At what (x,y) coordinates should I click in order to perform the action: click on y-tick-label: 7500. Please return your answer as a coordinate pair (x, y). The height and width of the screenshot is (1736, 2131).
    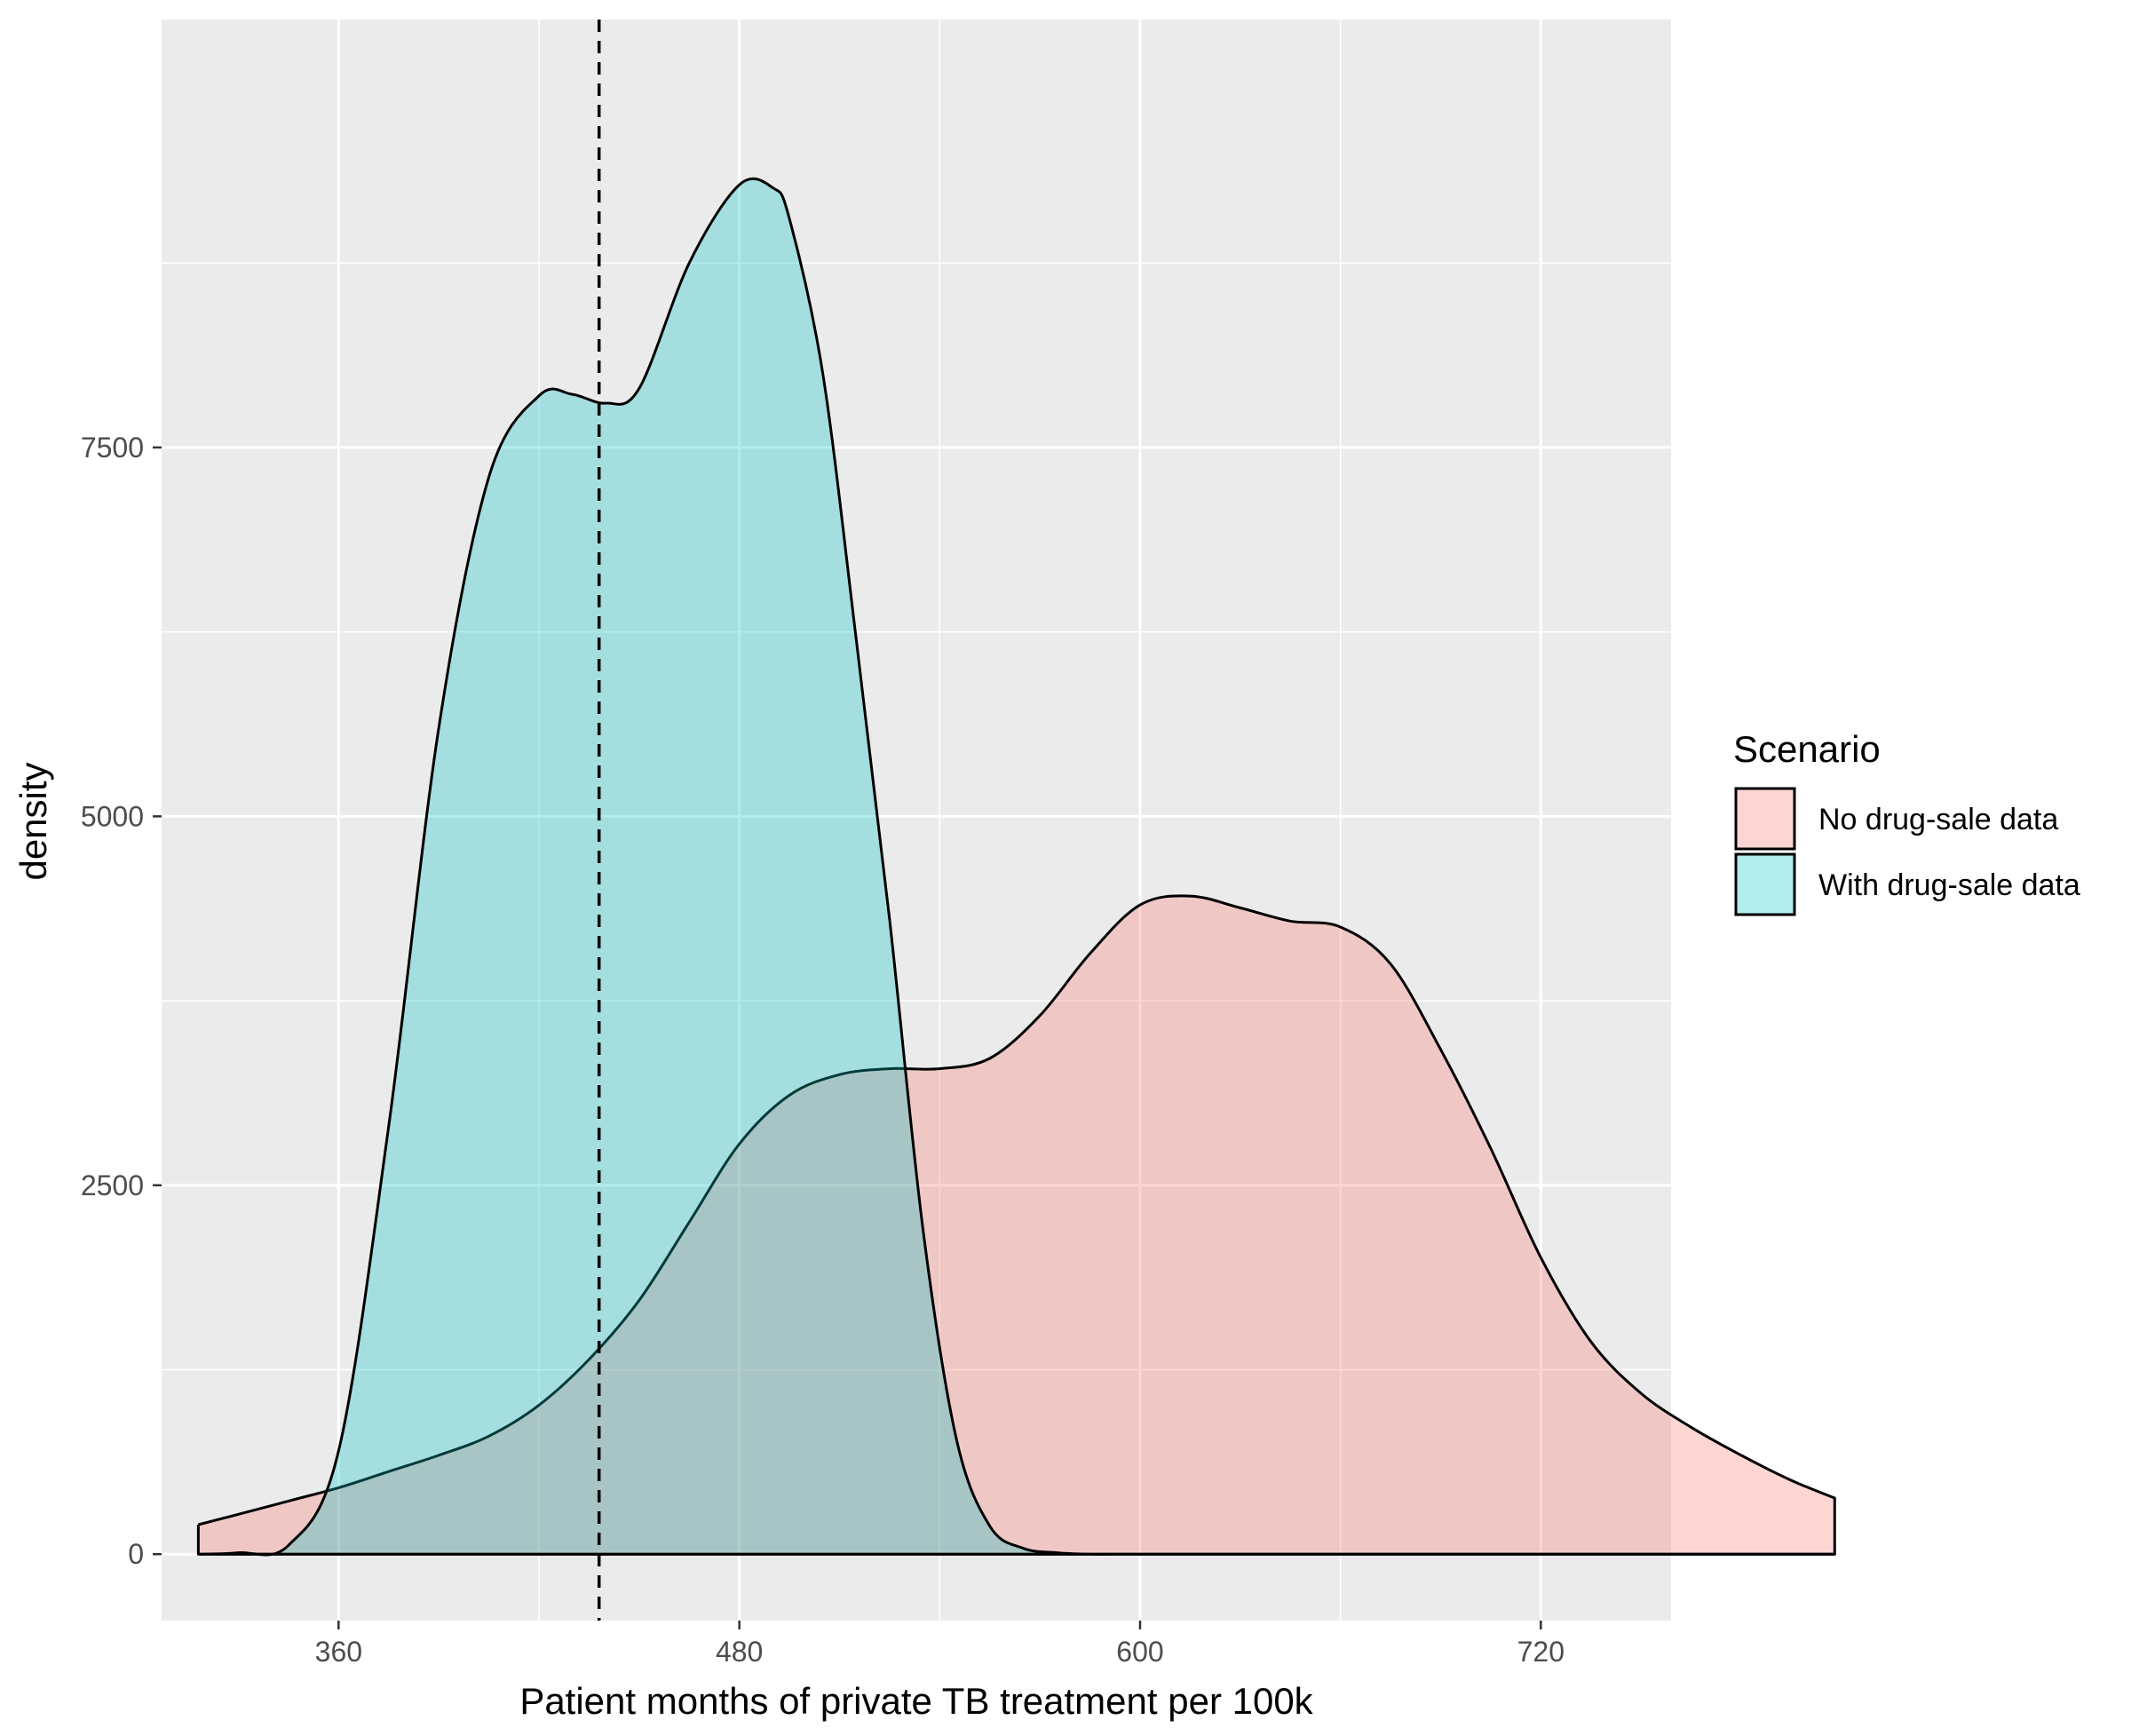
    Looking at the image, I should click on (112, 448).